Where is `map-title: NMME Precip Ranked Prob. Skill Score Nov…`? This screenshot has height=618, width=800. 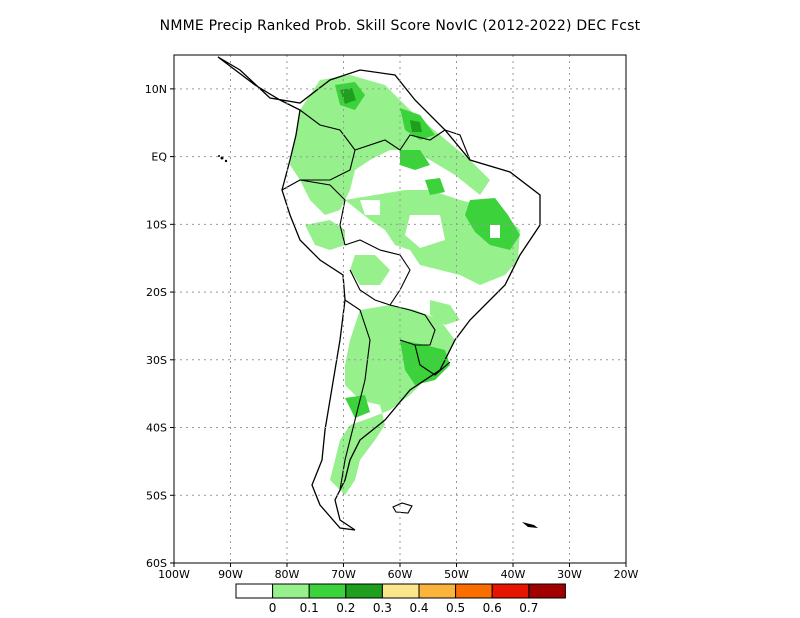
map-title: NMME Precip Ranked Prob. Skill Score Nov… is located at coordinates (400, 26).